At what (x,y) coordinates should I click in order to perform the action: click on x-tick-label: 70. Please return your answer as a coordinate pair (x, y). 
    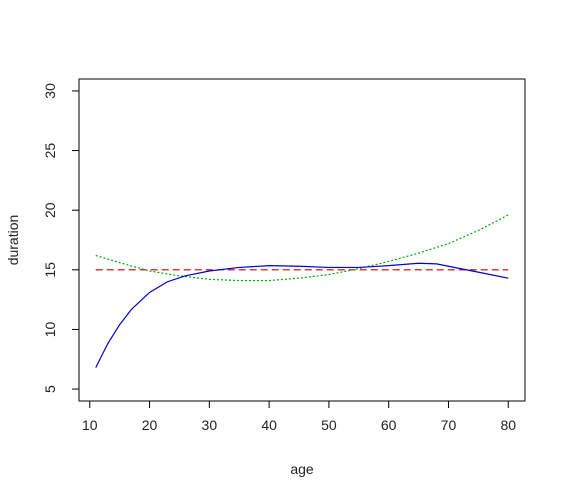
    Looking at the image, I should click on (449, 425).